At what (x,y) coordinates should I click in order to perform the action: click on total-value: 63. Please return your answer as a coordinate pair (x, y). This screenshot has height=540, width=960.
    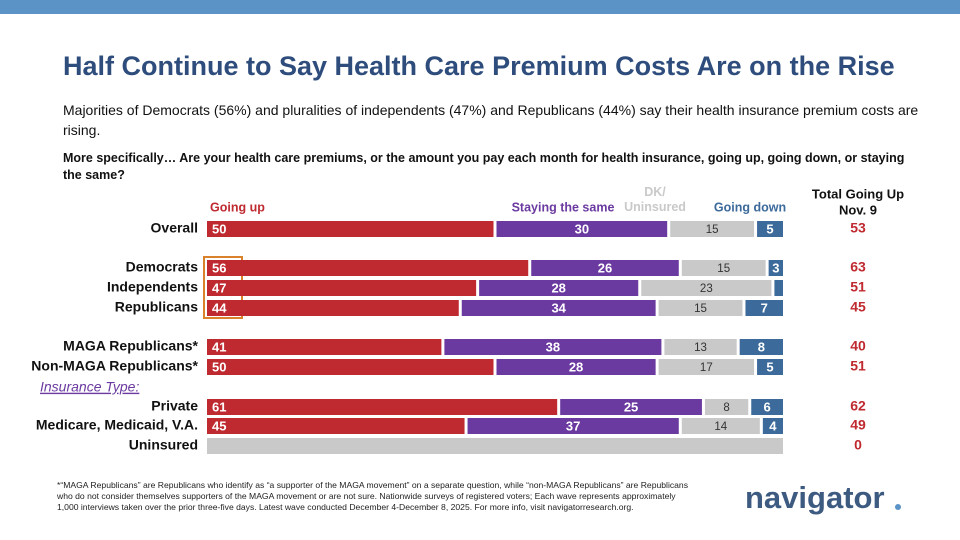
    Looking at the image, I should click on (858, 267).